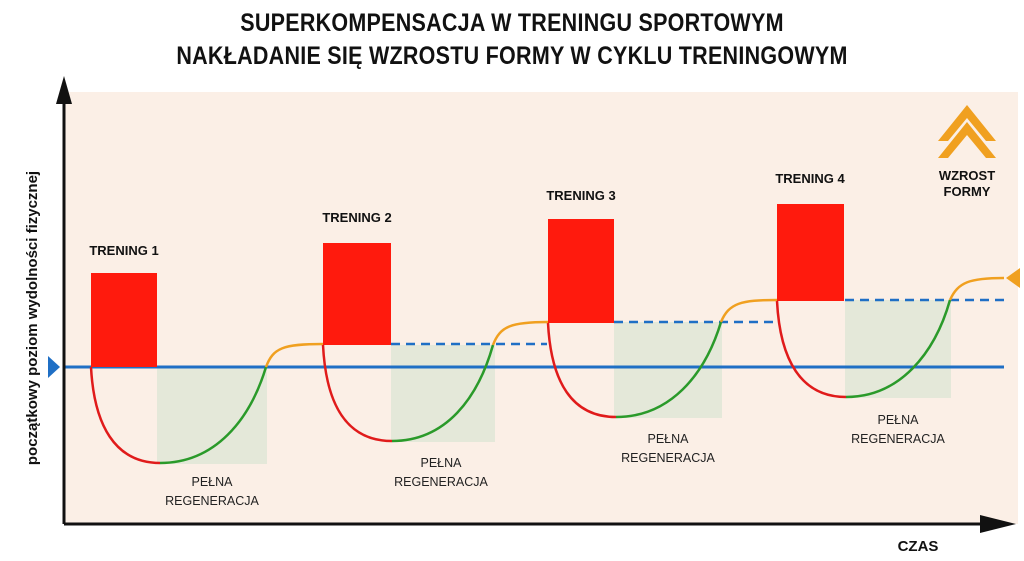 The image size is (1024, 561). Describe the element at coordinates (899, 420) in the screenshot. I see `recovery-label-4a: PEŁNA` at that location.